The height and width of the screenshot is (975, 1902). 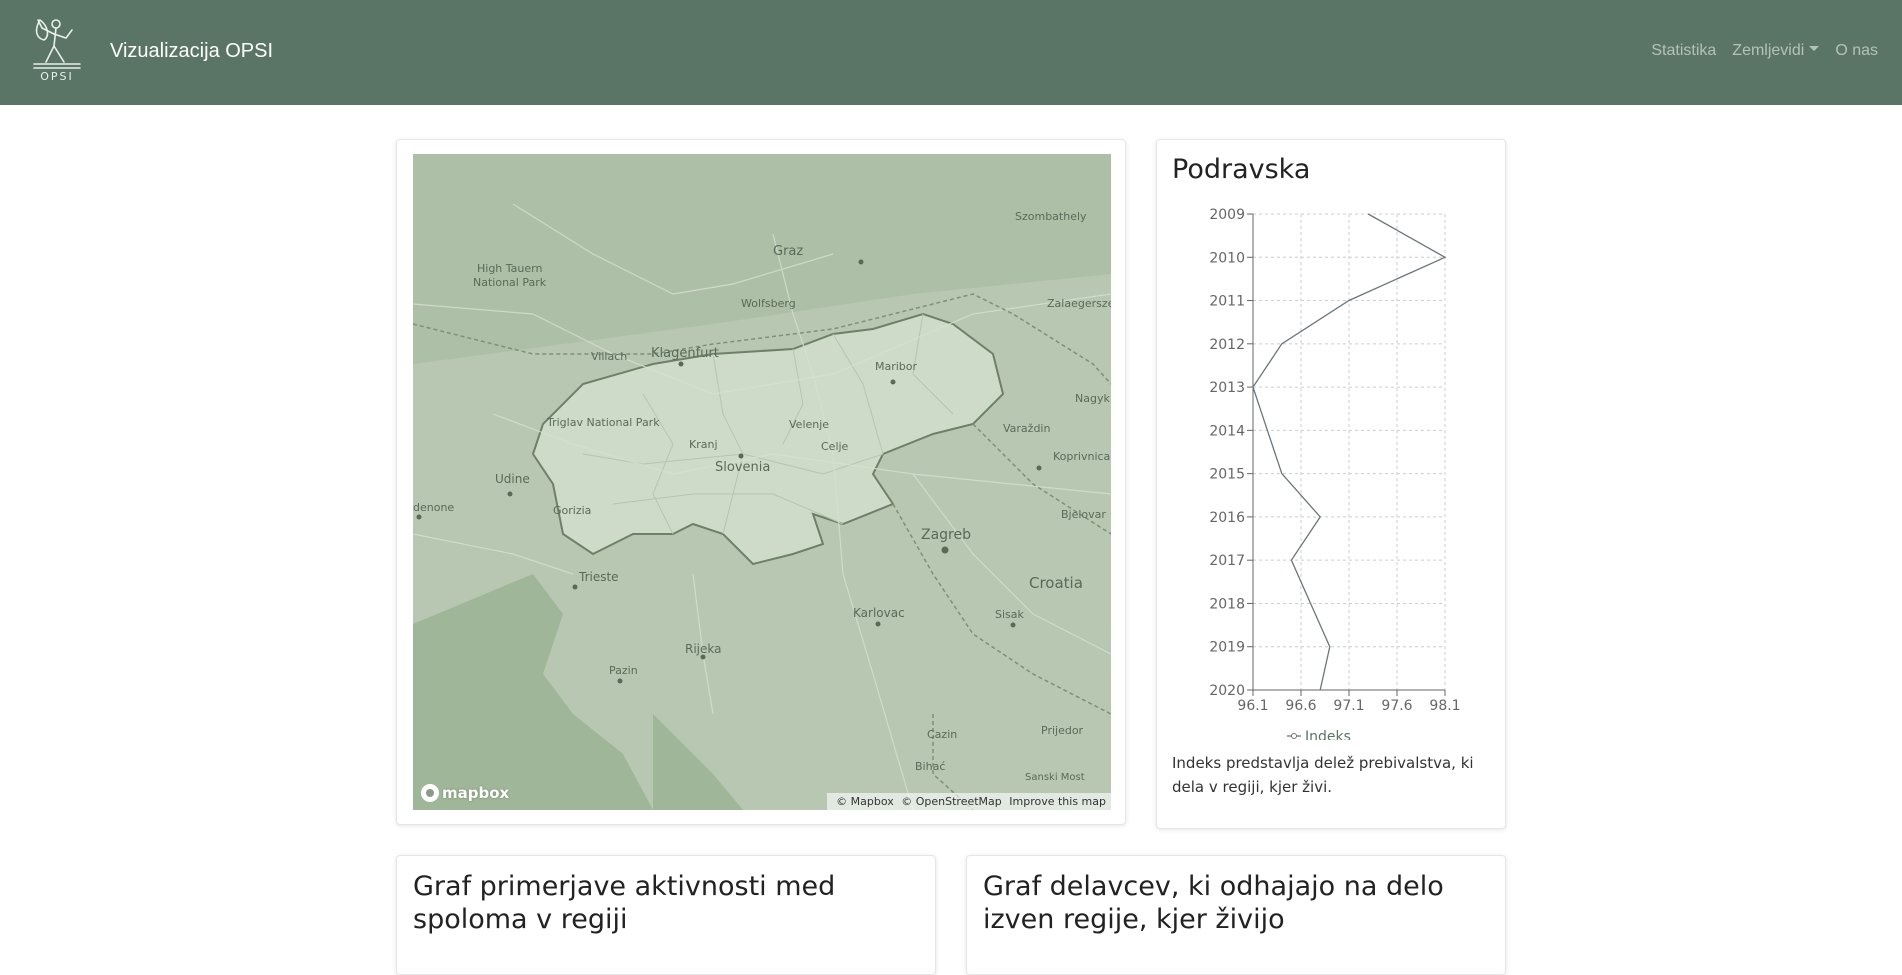 What do you see at coordinates (434, 507) in the screenshot?
I see `map-label-pordenone: denone` at bounding box center [434, 507].